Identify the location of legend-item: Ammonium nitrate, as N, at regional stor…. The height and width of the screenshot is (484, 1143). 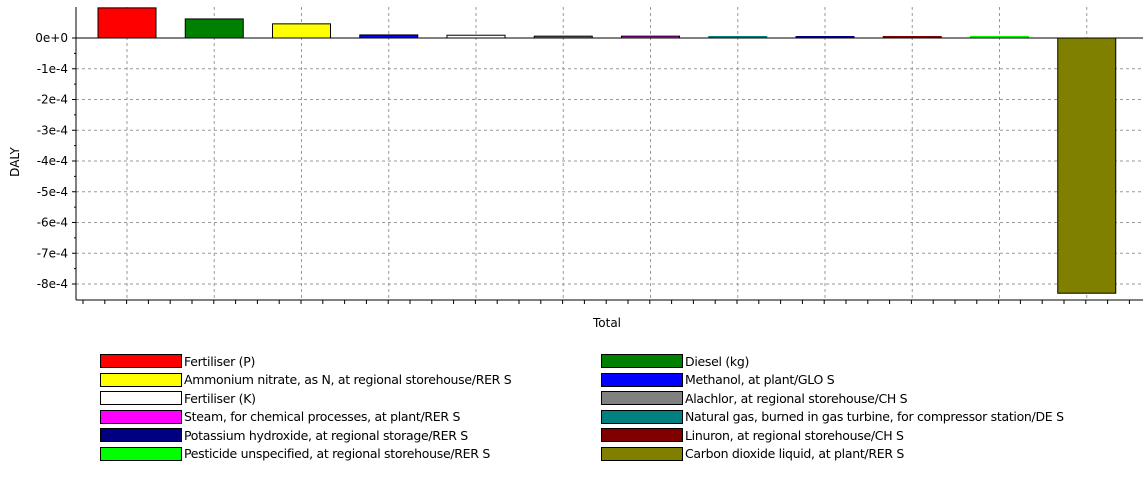
(306, 380).